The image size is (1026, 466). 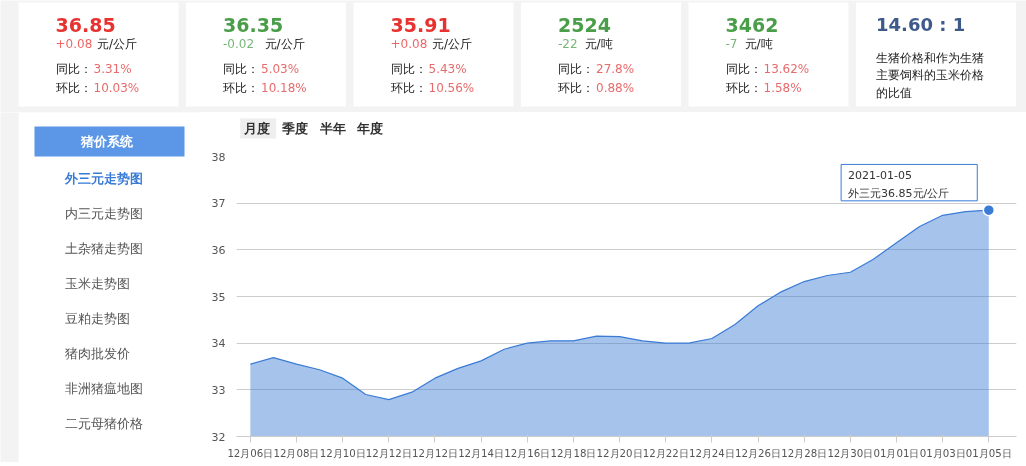 I want to click on y-tick-label: 36, so click(x=218, y=250).